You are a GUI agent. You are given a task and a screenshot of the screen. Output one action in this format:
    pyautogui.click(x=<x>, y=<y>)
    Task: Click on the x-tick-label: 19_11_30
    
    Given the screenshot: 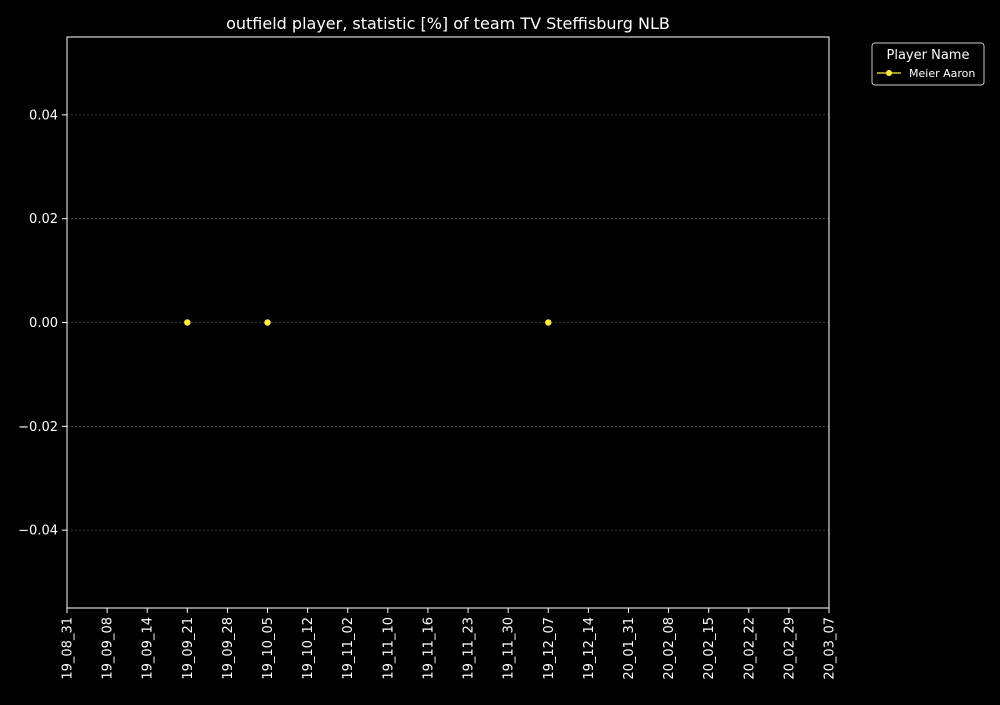 What is the action you would take?
    pyautogui.click(x=509, y=648)
    